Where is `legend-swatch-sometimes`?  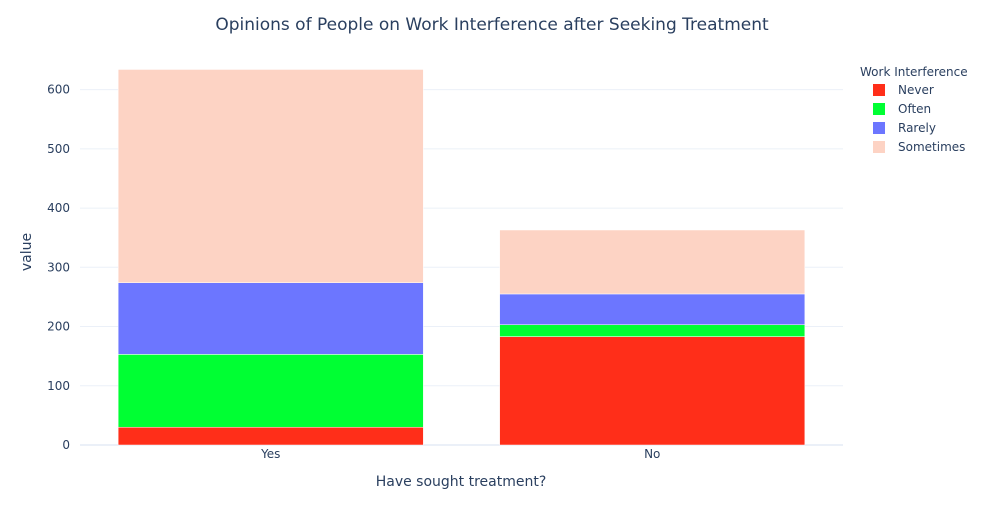
legend-swatch-sometimes is located at coordinates (879, 147).